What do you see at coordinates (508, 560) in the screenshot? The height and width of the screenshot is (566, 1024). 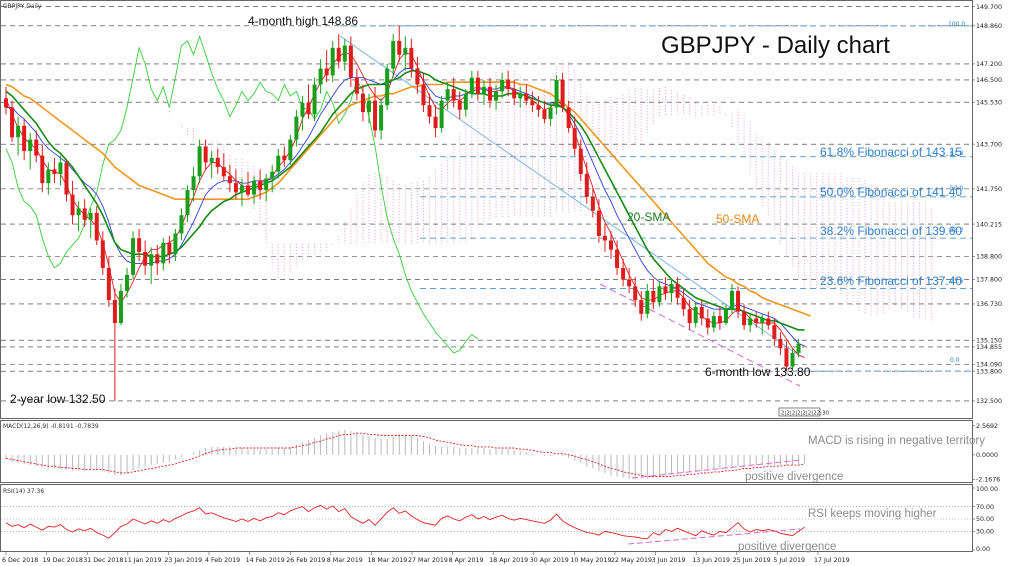 I see `date-tick-label: 18 Apr 2019` at bounding box center [508, 560].